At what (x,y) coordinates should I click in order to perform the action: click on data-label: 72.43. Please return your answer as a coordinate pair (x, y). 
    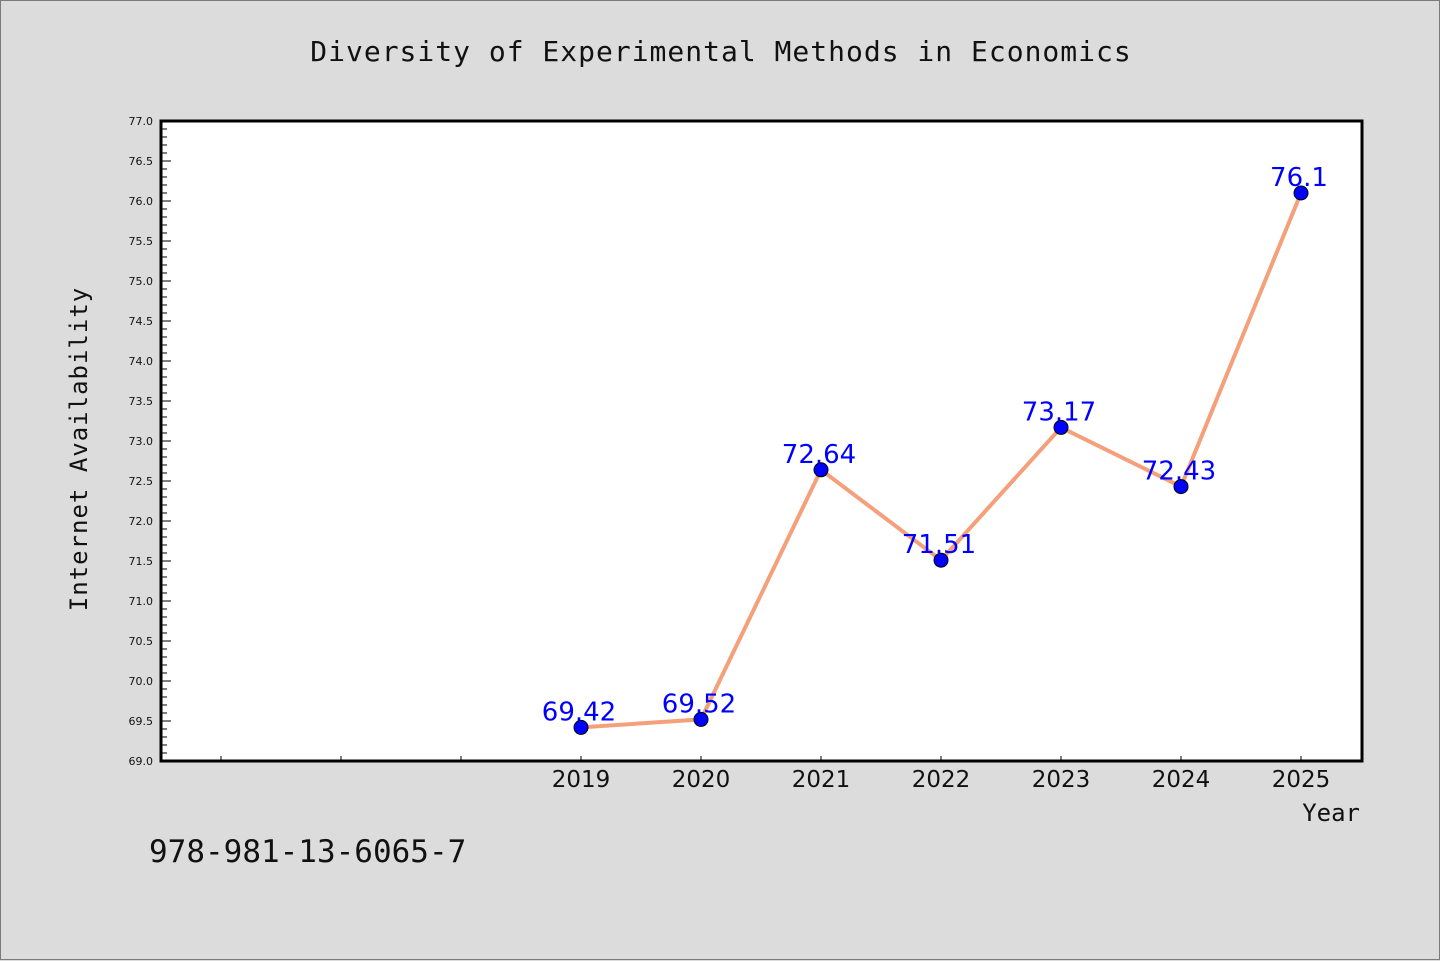
    Looking at the image, I should click on (1179, 472).